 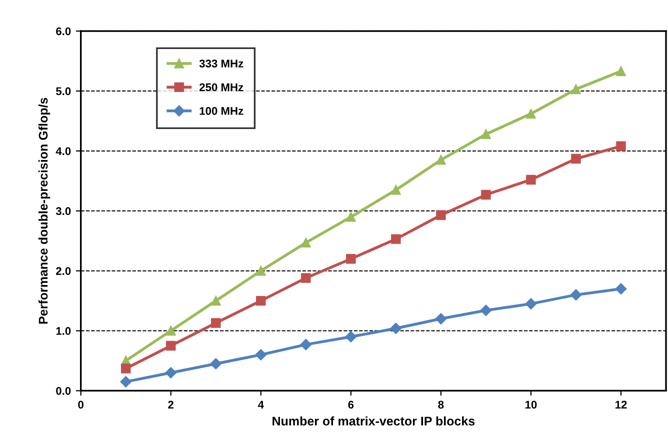 I want to click on x-tick-label: 10, so click(x=531, y=404).